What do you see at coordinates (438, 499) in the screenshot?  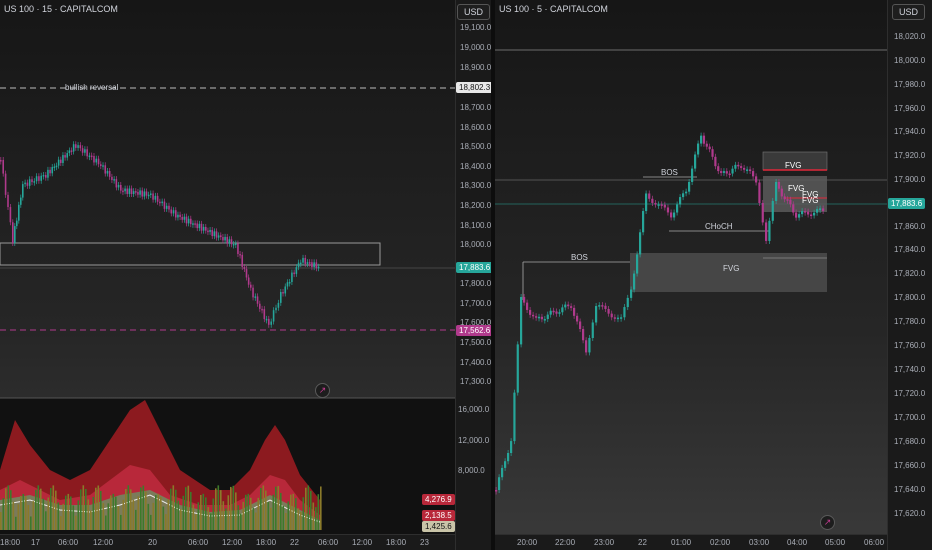 I see `indicator-tag-1: 4,276.9` at bounding box center [438, 499].